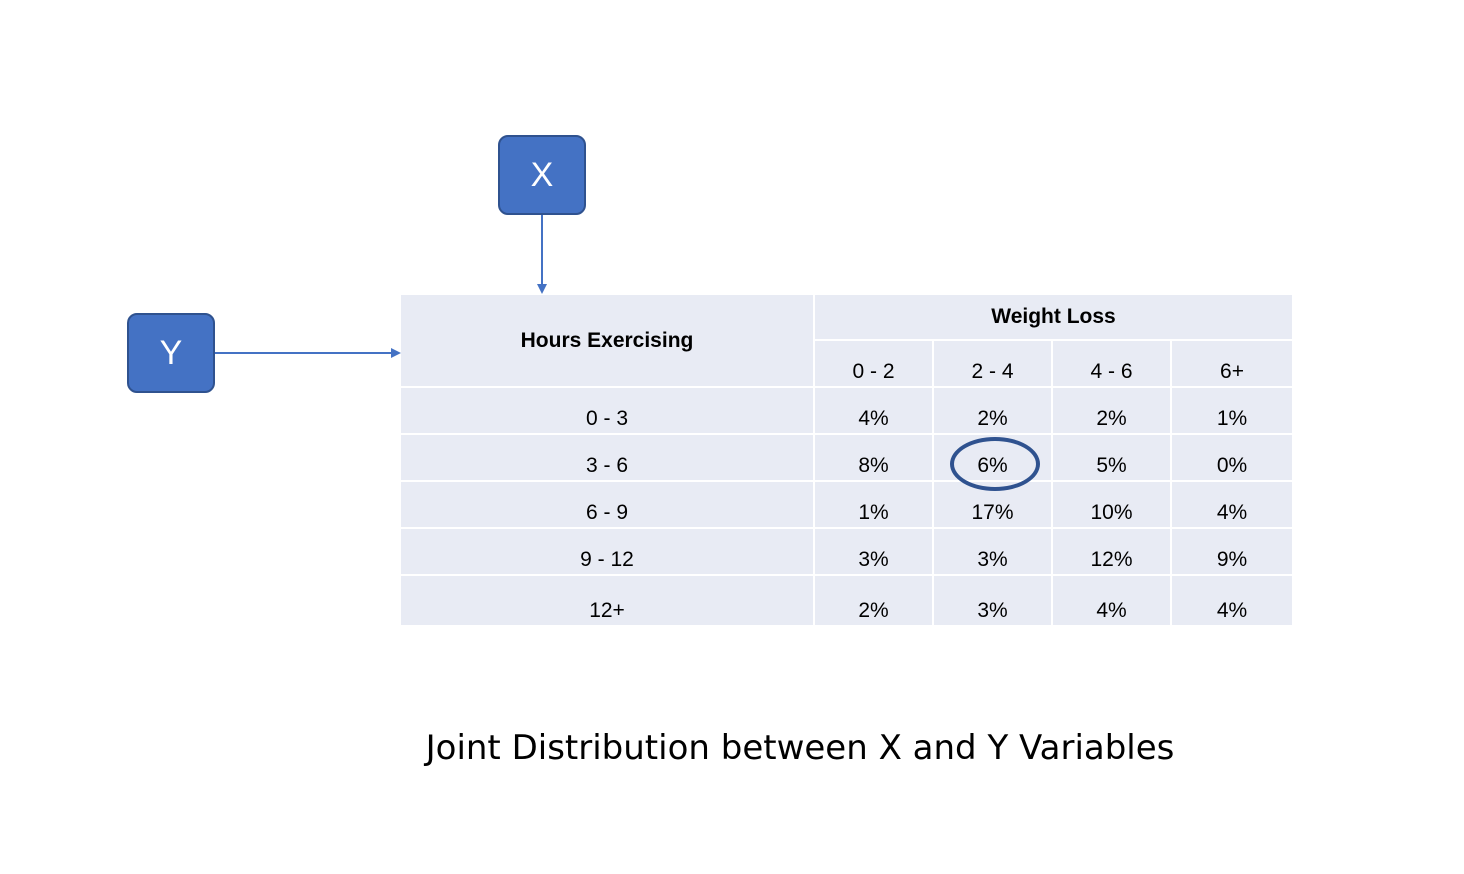 This screenshot has width=1464, height=874. What do you see at coordinates (993, 364) in the screenshot?
I see `column-header: 2 - 4` at bounding box center [993, 364].